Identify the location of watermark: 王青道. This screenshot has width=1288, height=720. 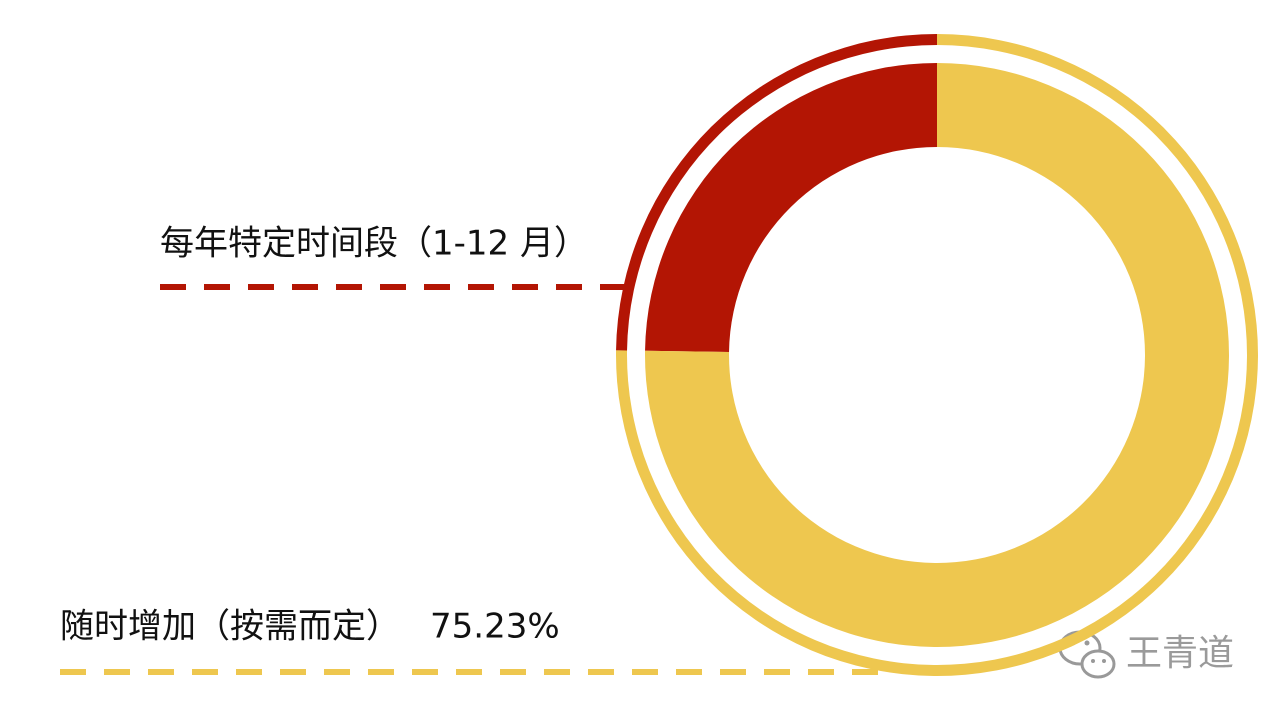
(1180, 653).